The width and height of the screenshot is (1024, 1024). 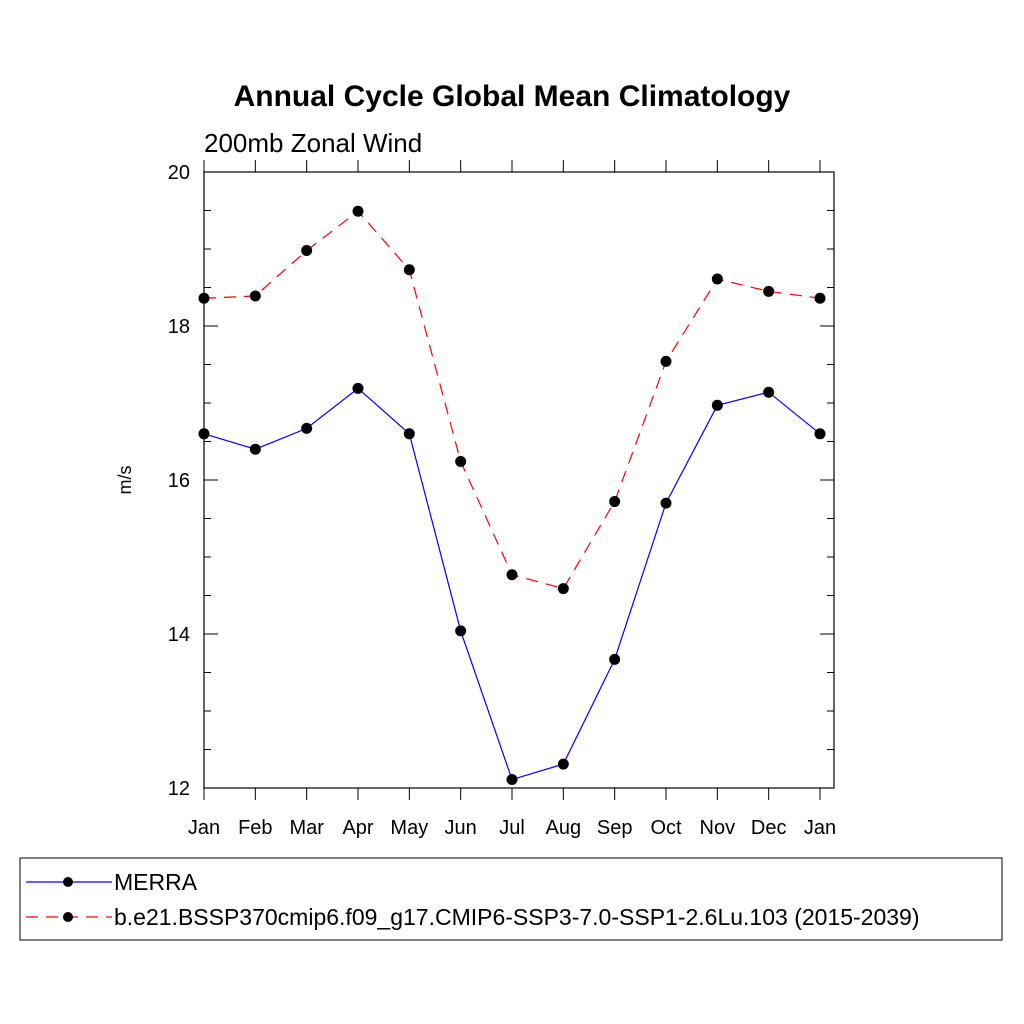 What do you see at coordinates (718, 828) in the screenshot?
I see `x-tick-label: Nov` at bounding box center [718, 828].